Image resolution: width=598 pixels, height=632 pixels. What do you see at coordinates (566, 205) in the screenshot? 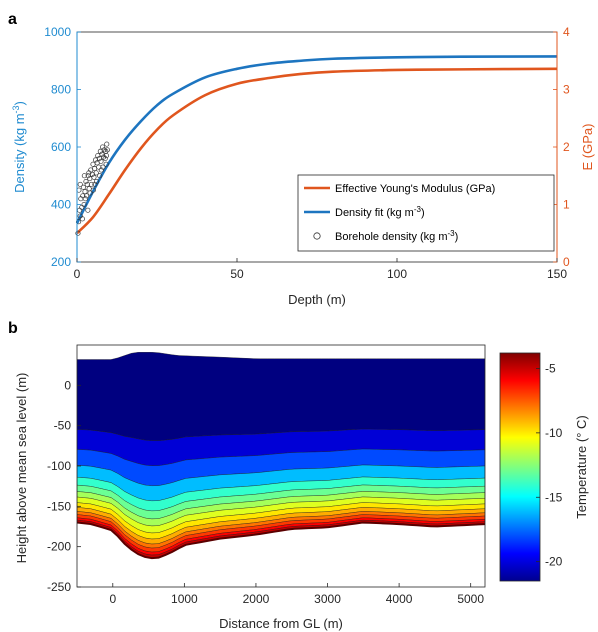
I see `right-y-tick-label: 1` at bounding box center [566, 205].